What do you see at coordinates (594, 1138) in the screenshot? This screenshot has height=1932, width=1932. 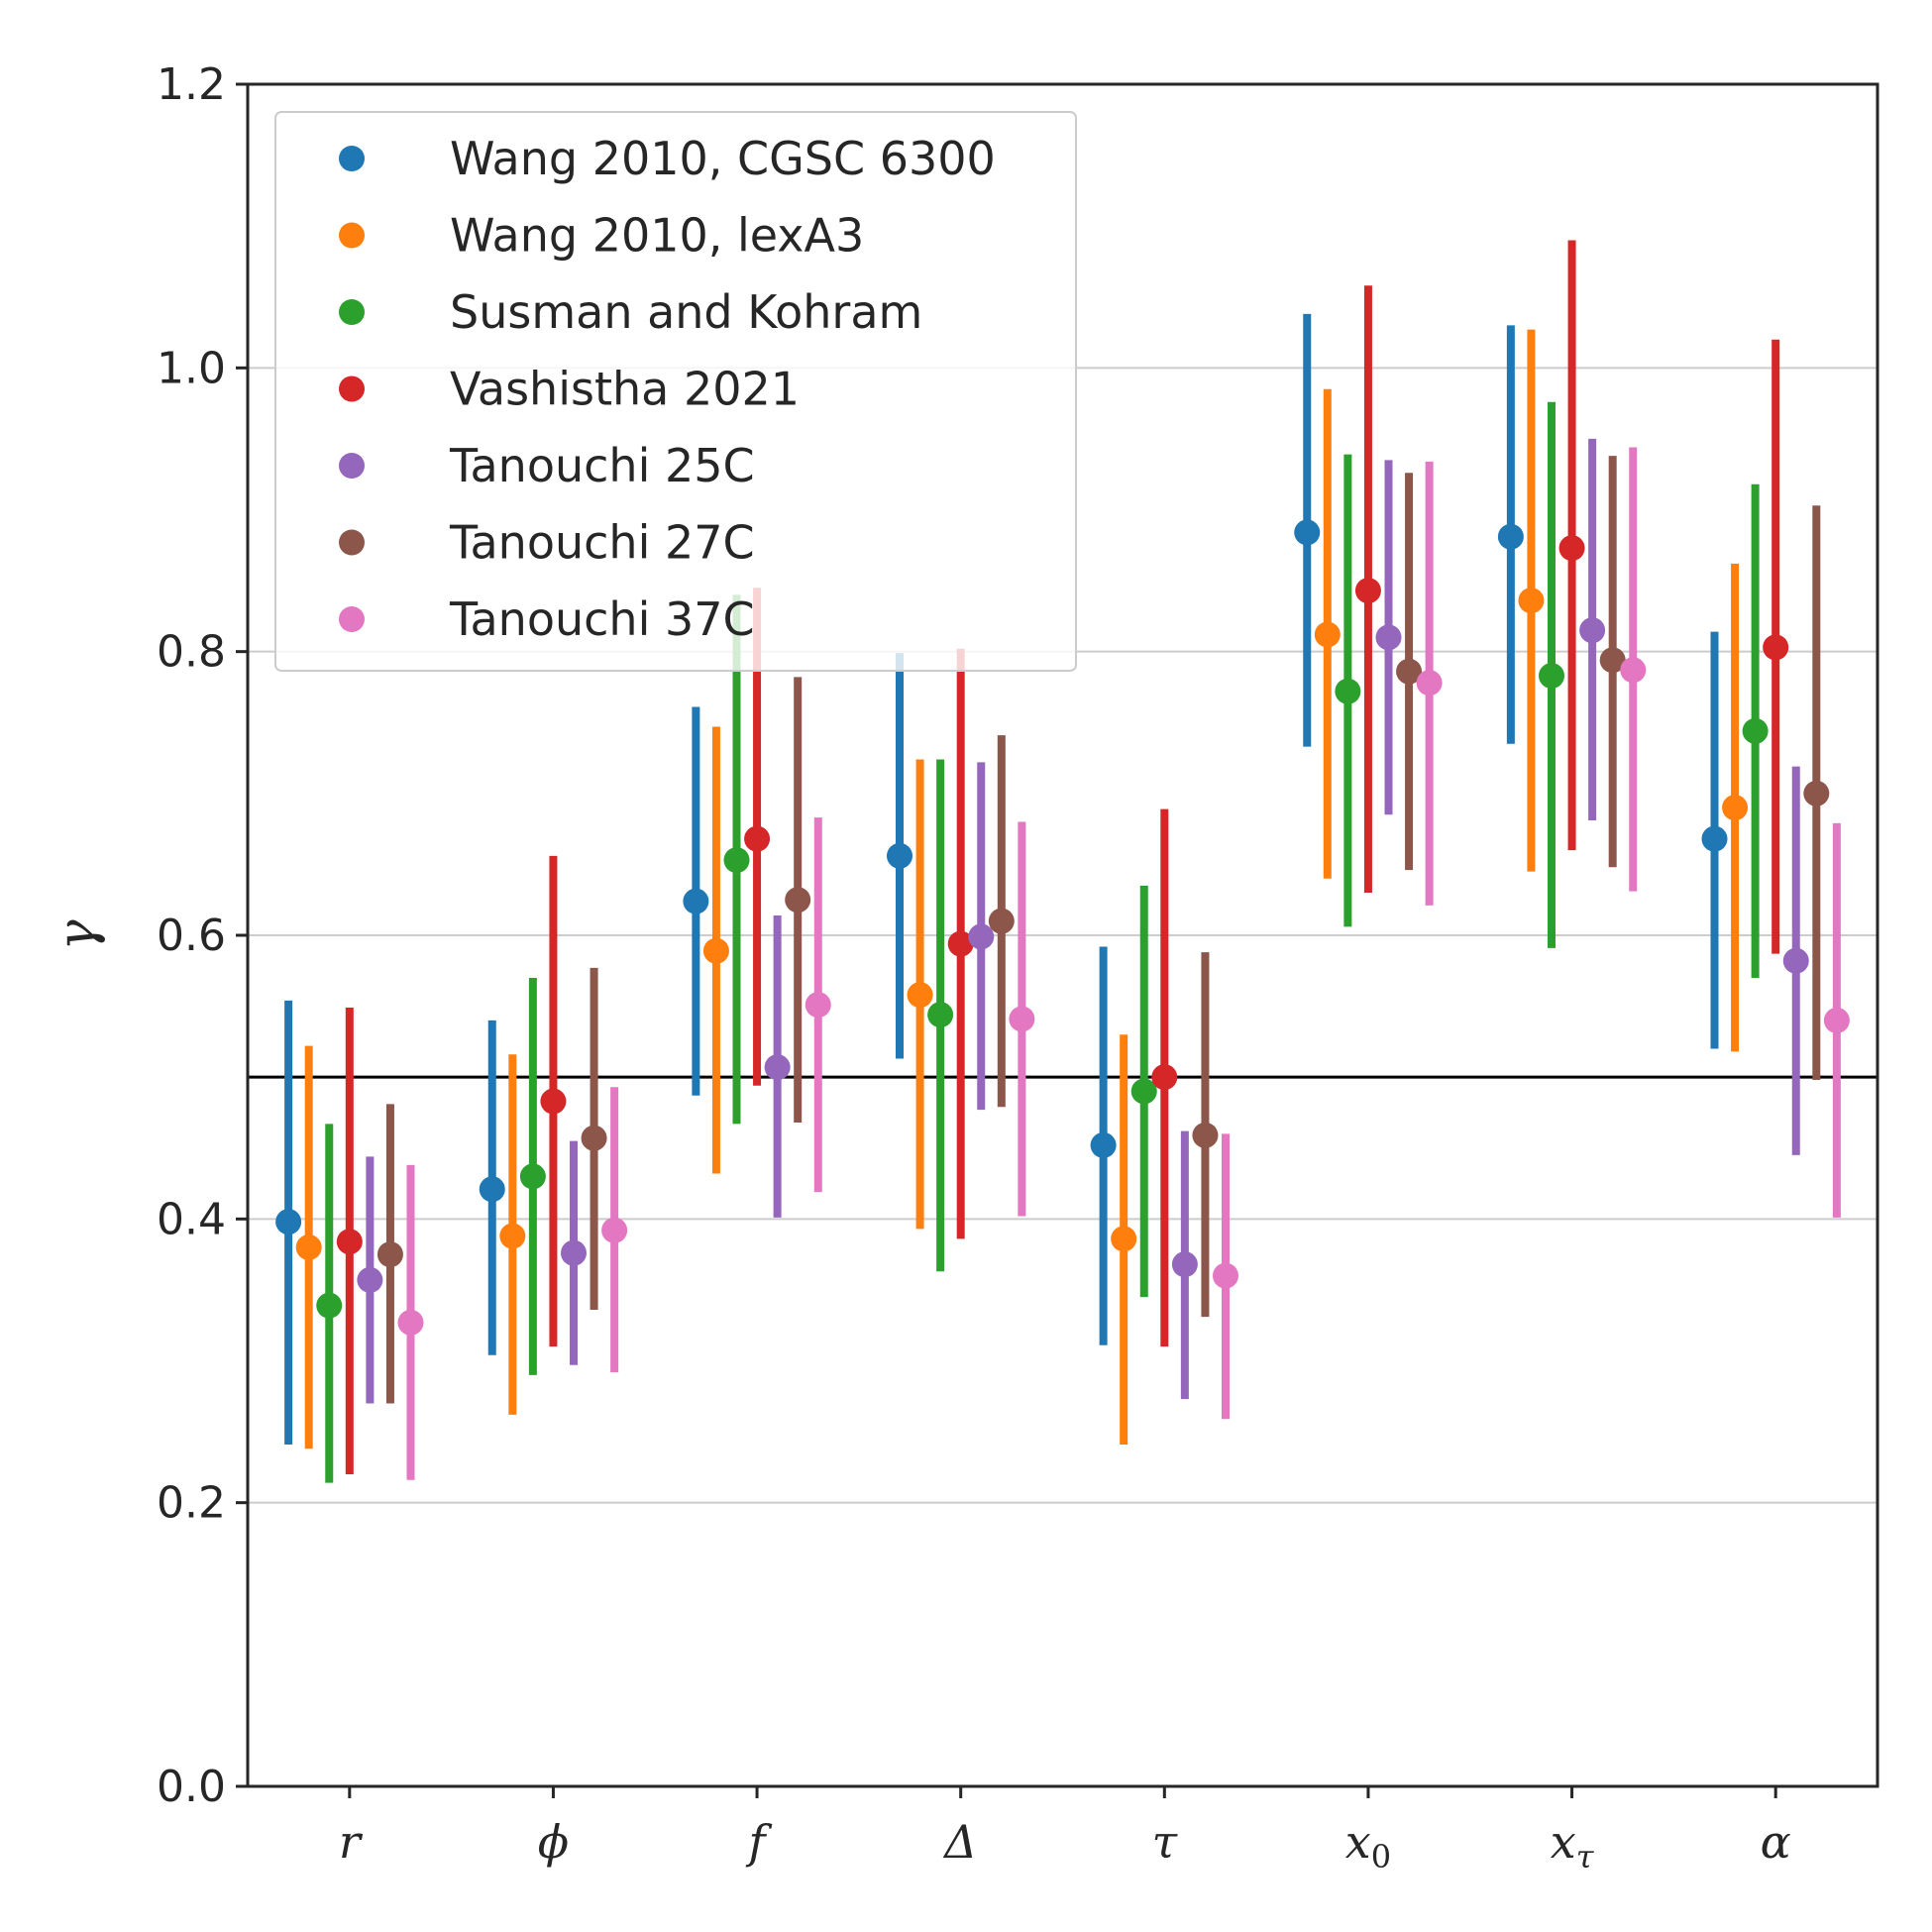 I see `point-s5-c1` at bounding box center [594, 1138].